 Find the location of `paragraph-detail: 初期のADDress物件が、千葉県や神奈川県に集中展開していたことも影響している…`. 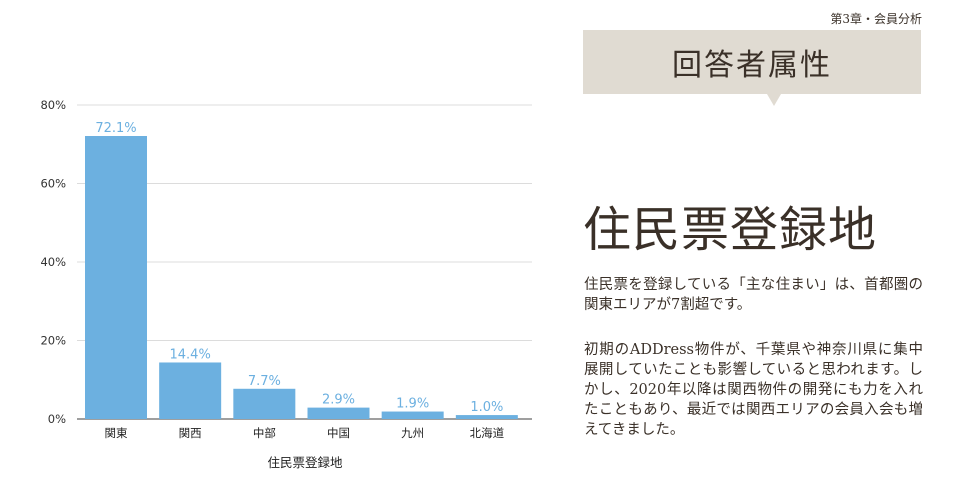

paragraph-detail: 初期のADDress物件が、千葉県や神奈川県に集中展開していたことも影響している… is located at coordinates (753, 390).